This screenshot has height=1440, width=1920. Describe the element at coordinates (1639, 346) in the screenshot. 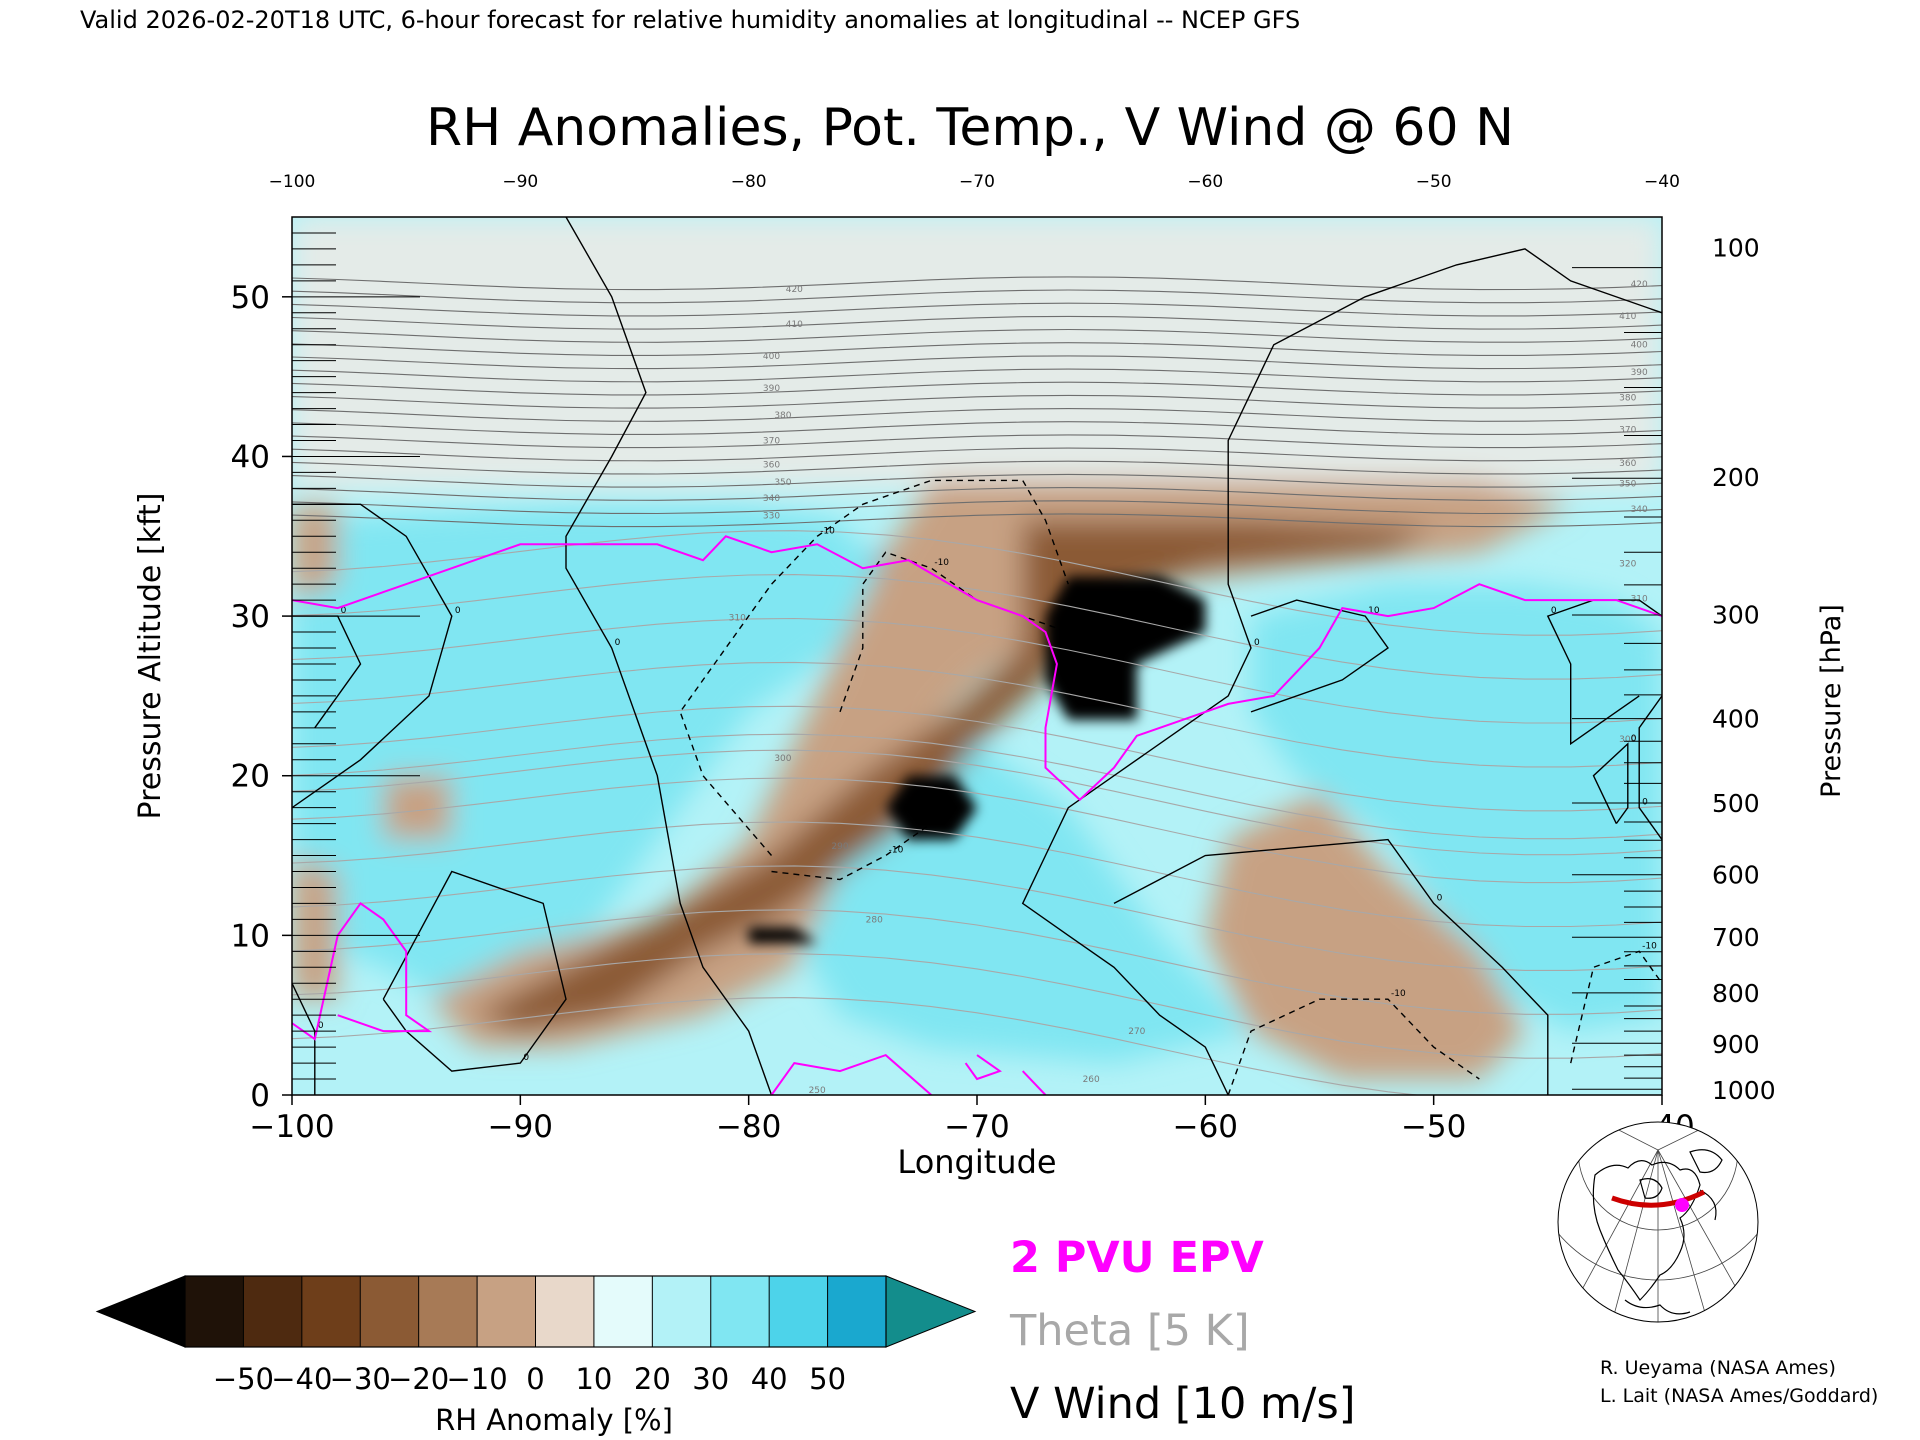

I see `theta-contour-label: 400` at that location.